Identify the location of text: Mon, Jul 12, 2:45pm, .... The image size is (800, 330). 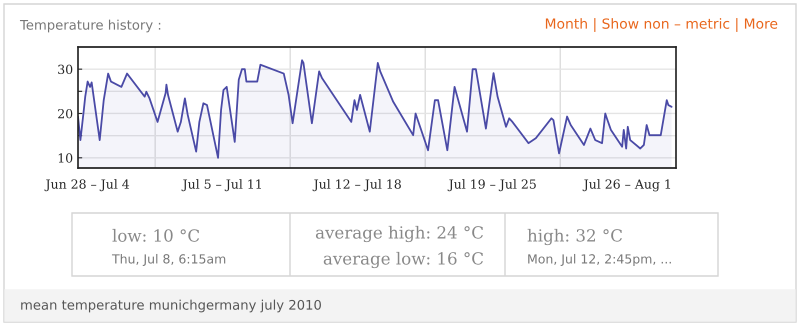
(599, 260).